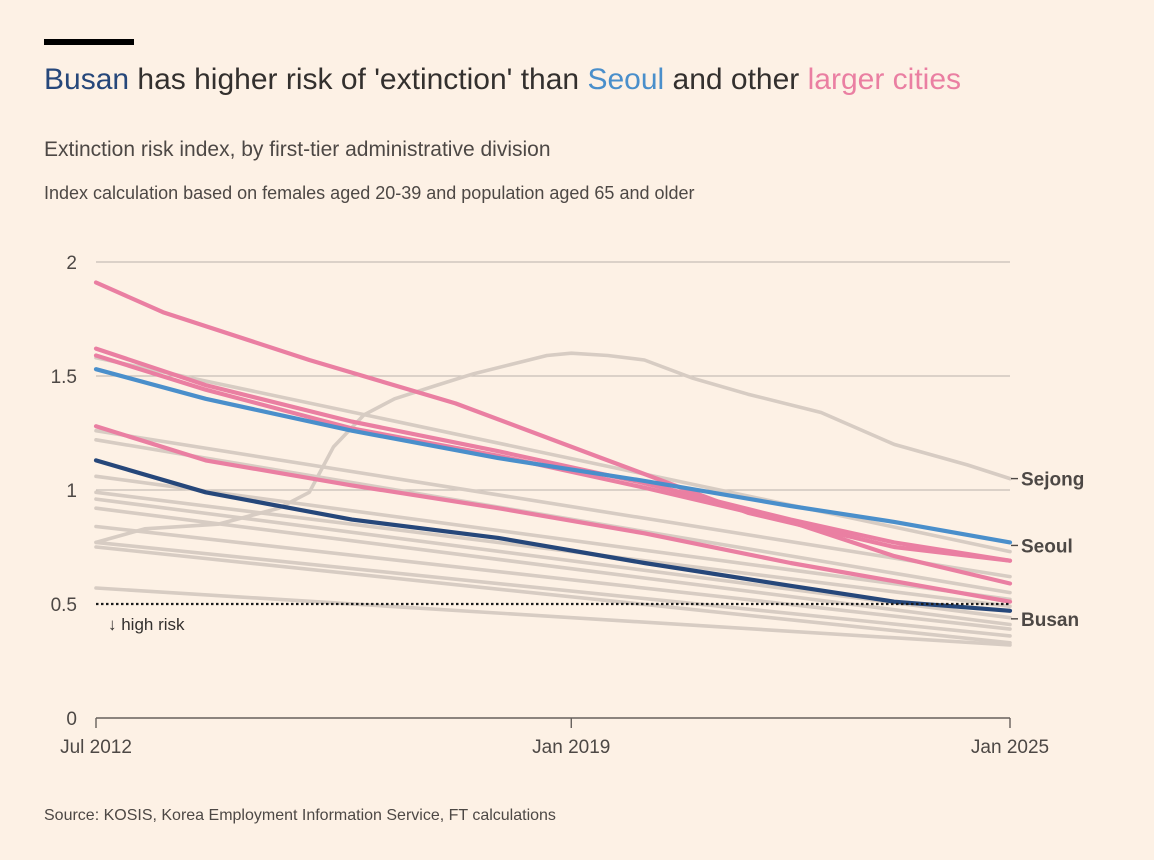  What do you see at coordinates (71, 263) in the screenshot?
I see `y-tick-label: 2` at bounding box center [71, 263].